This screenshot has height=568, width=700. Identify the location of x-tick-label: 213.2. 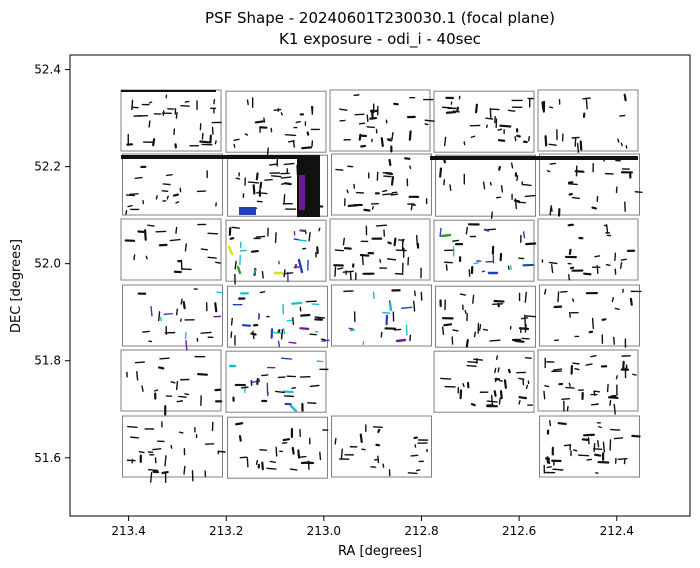
(226, 531).